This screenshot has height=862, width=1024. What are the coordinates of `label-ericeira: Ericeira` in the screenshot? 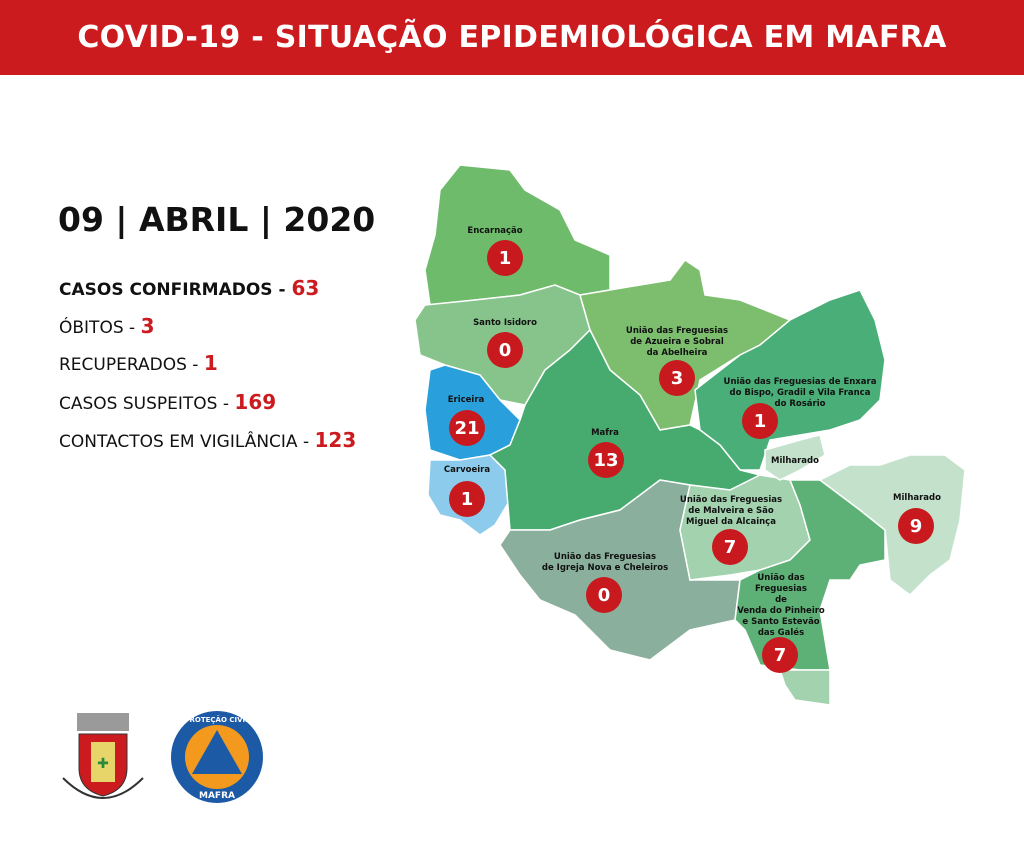 It's located at (466, 400).